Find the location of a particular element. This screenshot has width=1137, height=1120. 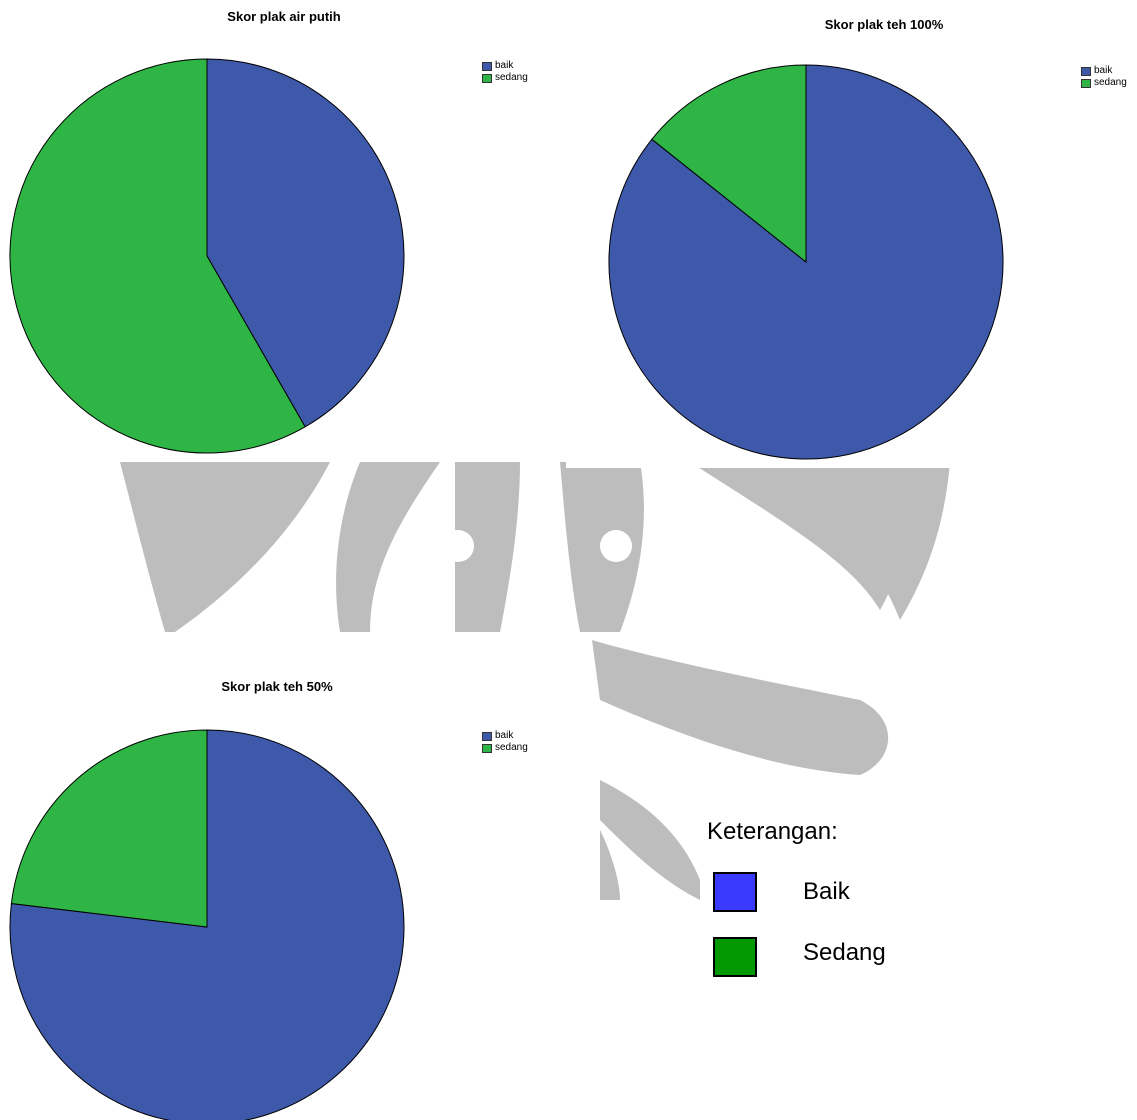

keterangan-swatch-sedang is located at coordinates (735, 957).